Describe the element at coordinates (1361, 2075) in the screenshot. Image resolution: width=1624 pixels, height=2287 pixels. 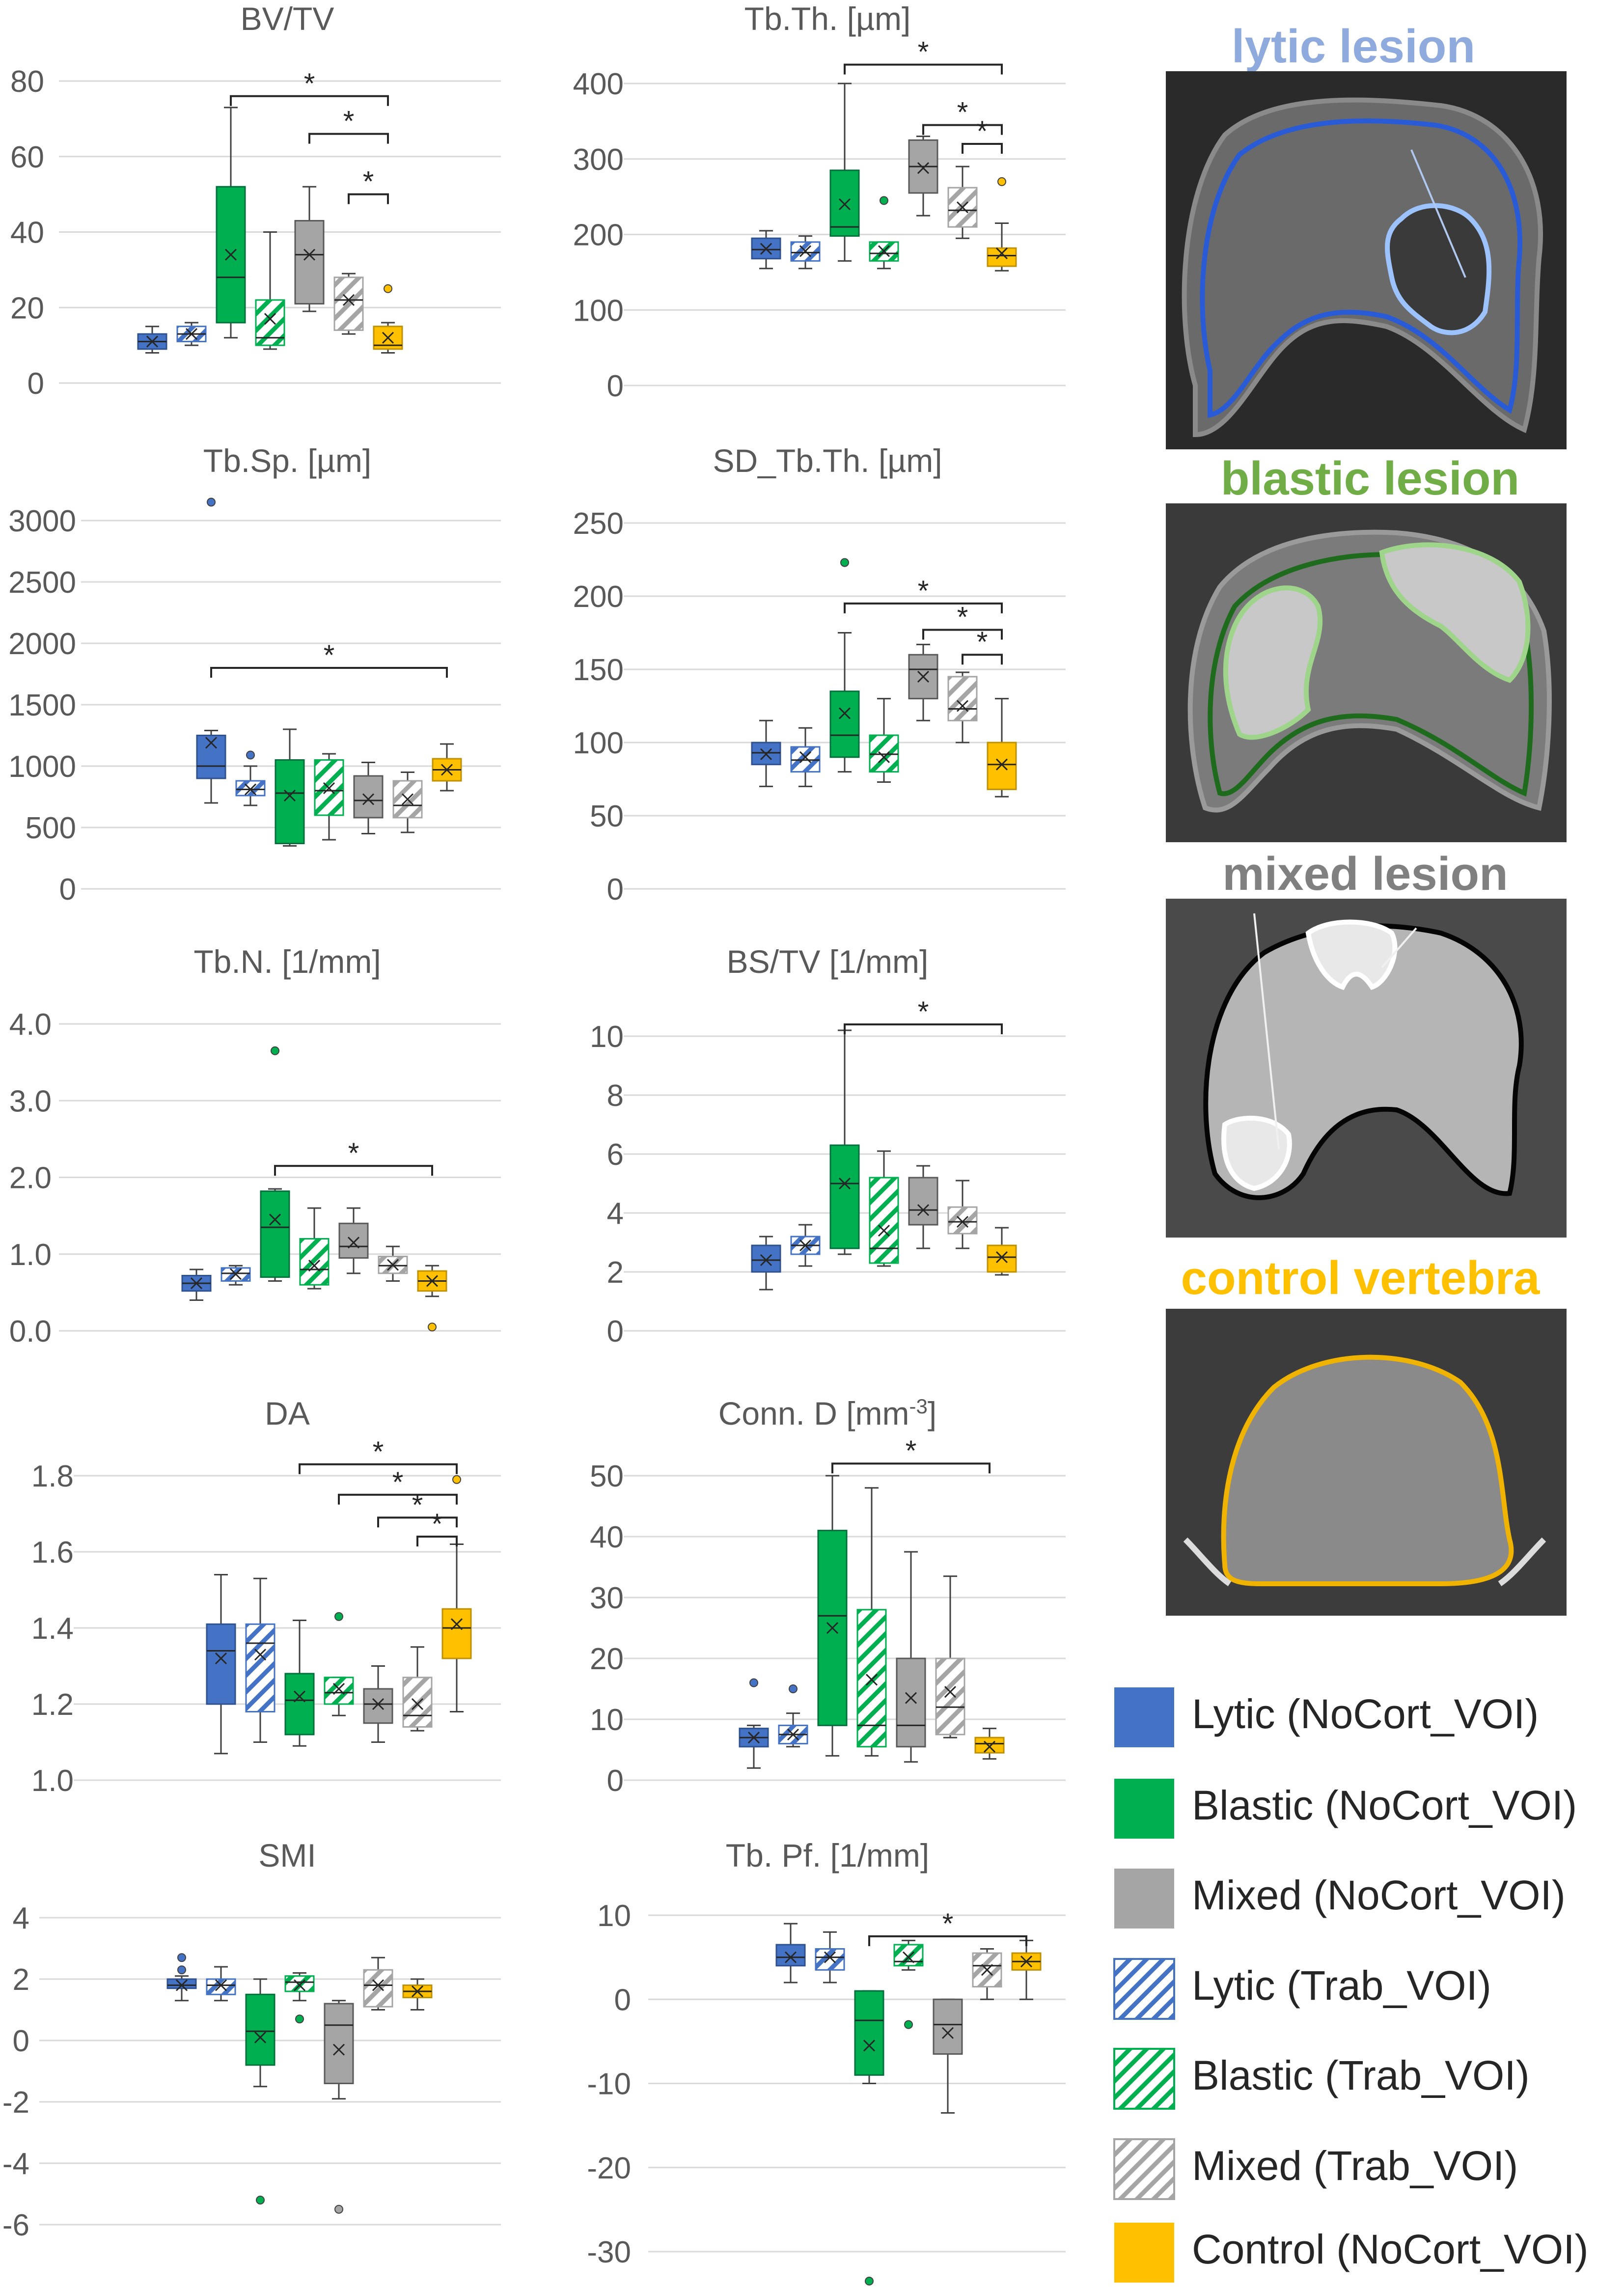
I see `legend-label: Blastic (Trab_VOI)` at that location.